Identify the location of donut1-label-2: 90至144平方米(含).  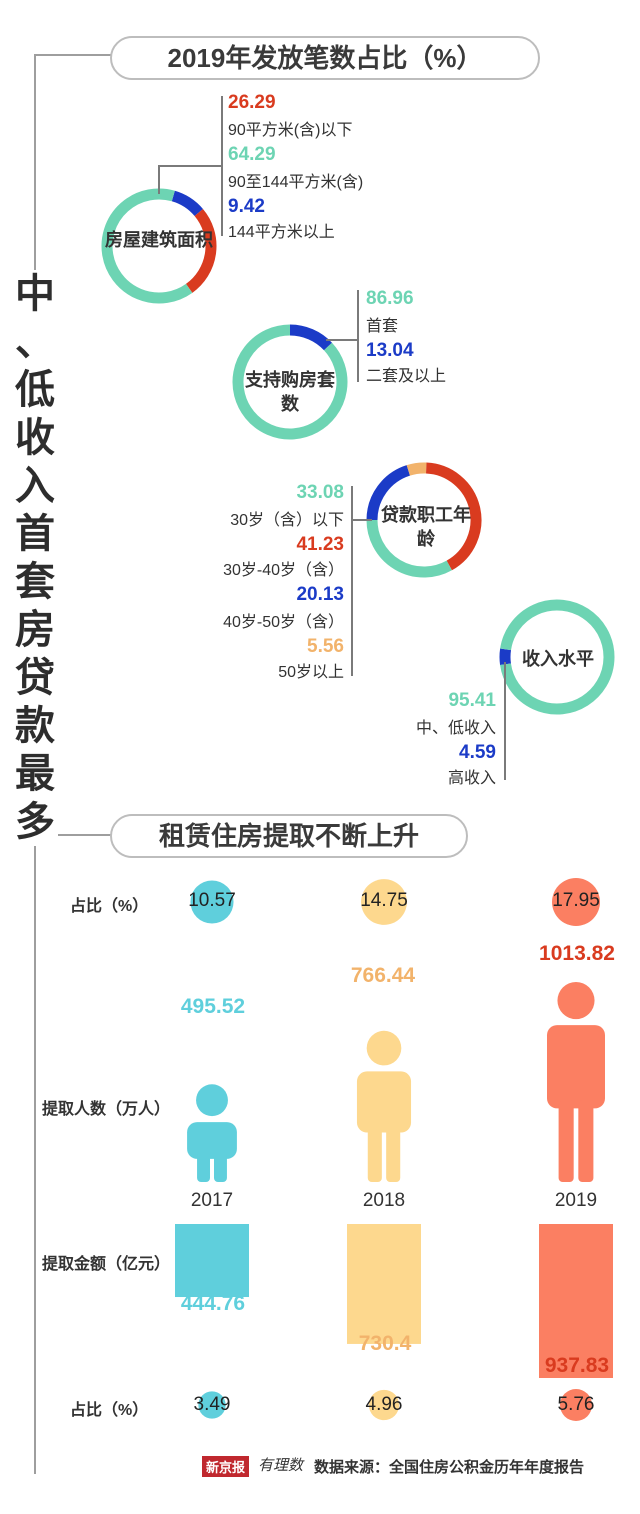
(296, 182).